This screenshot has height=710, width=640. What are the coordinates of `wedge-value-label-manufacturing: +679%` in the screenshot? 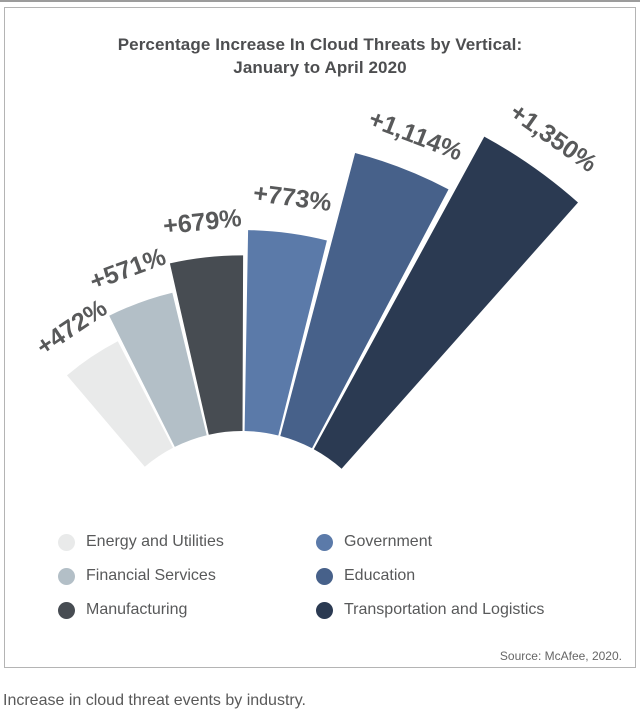 It's located at (202, 222).